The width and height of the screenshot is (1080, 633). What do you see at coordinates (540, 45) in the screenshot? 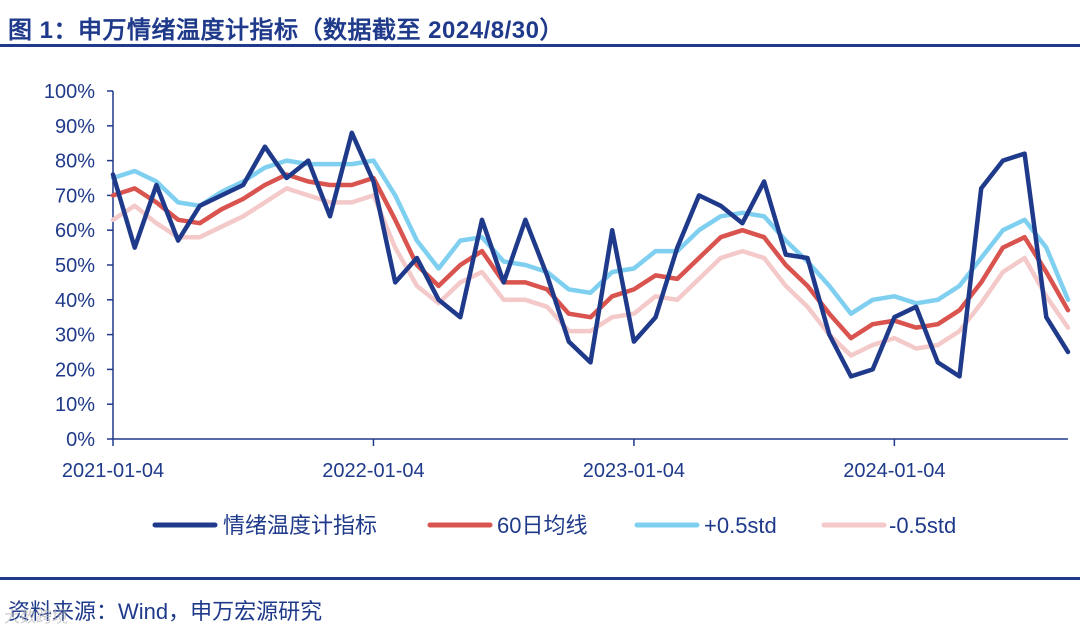
I see `title-divider` at bounding box center [540, 45].